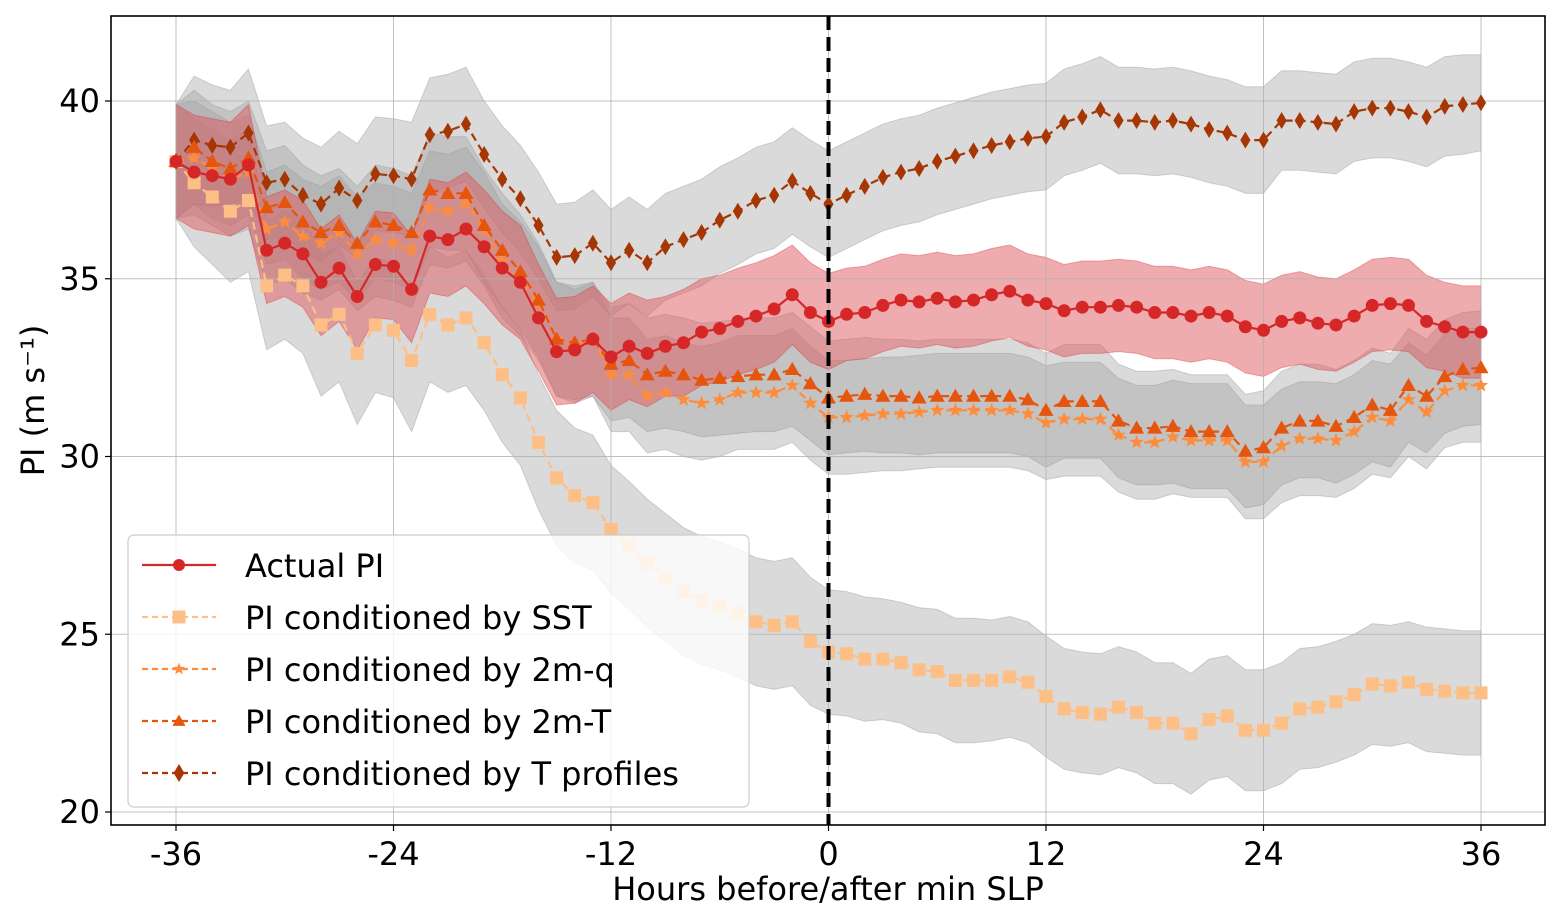 Image resolution: width=1562 pixels, height=920 pixels. I want to click on x-tick-label: 36, so click(1481, 854).